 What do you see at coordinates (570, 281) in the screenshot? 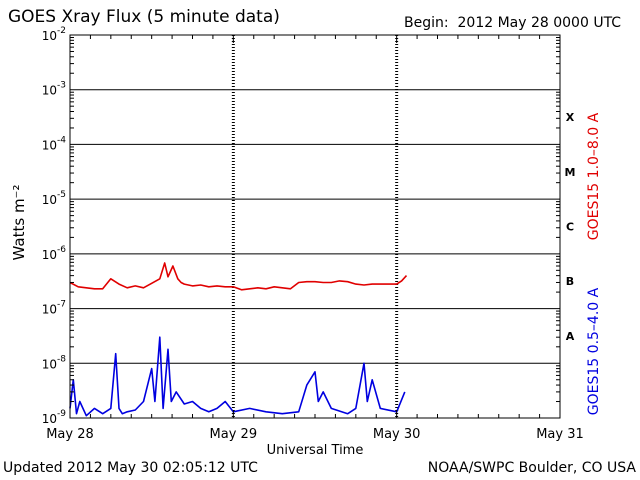
I see `flare-class-label: B` at bounding box center [570, 281].